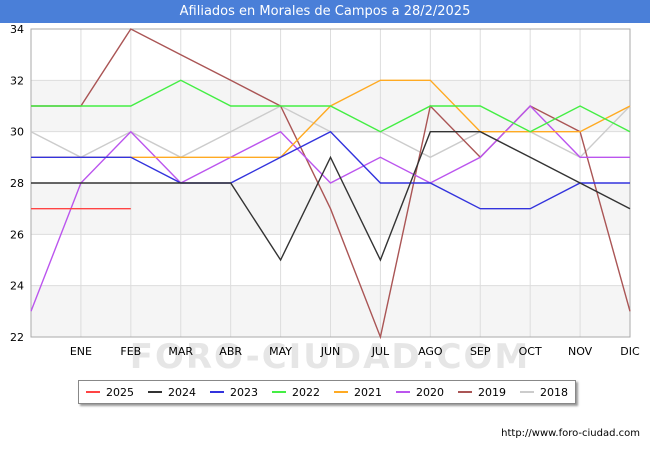 The image size is (650, 450). What do you see at coordinates (17, 286) in the screenshot?
I see `y-tick-label: 24` at bounding box center [17, 286].